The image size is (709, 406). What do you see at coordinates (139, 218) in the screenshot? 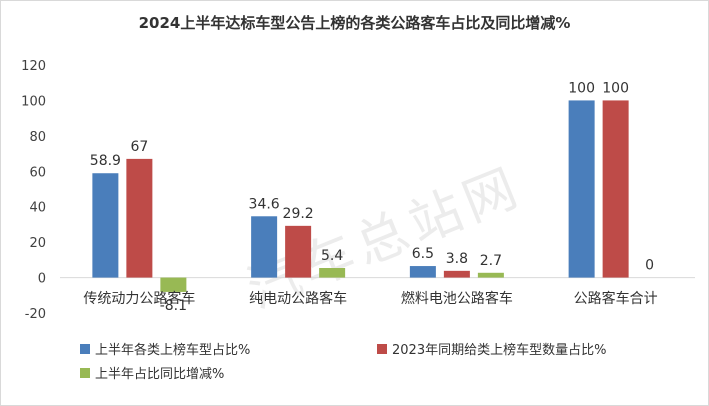
I see `bar-s1-c0` at bounding box center [139, 218].